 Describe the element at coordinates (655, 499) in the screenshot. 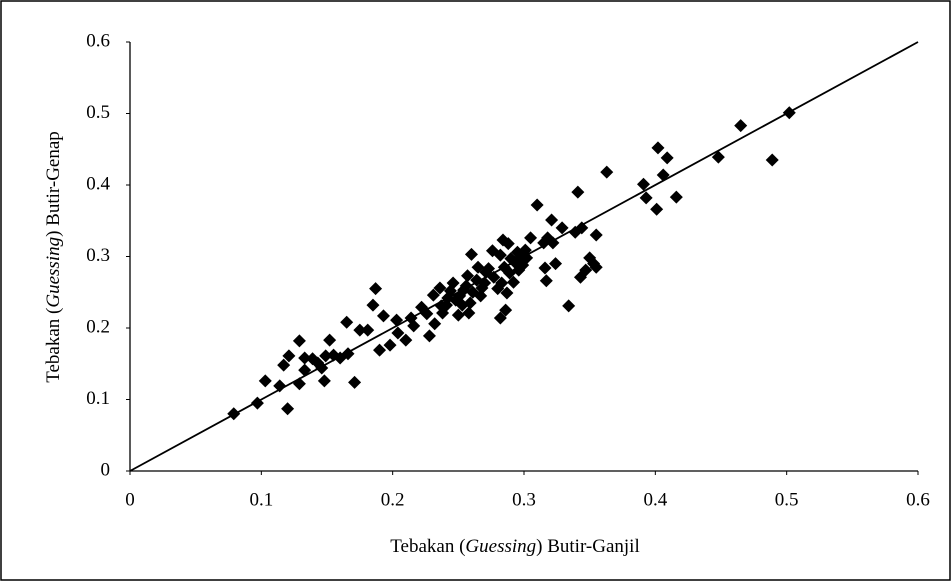

I see `x-tick-label: 0.4` at that location.